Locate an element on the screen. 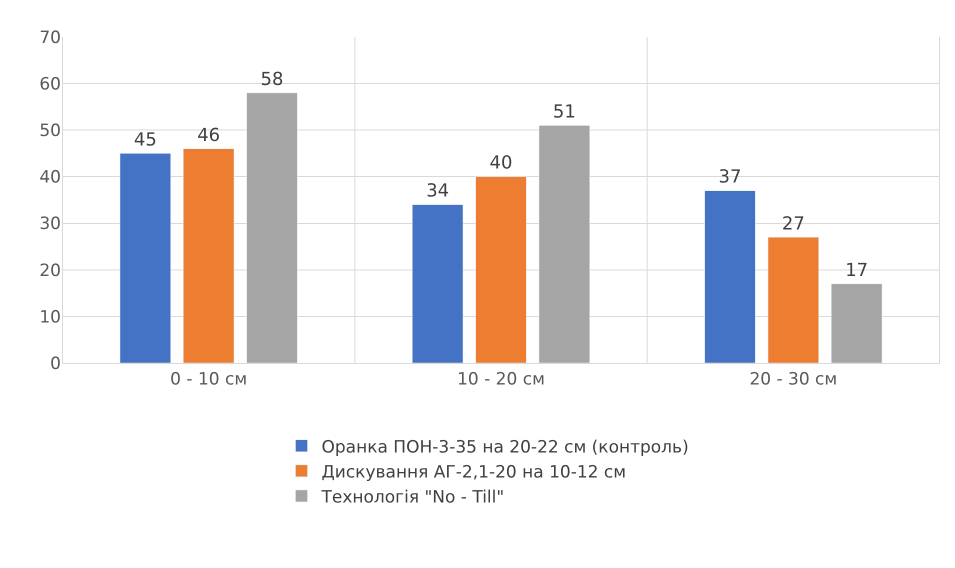 The height and width of the screenshot is (568, 955). legend-label: Технологія "No - Till" is located at coordinates (412, 498).